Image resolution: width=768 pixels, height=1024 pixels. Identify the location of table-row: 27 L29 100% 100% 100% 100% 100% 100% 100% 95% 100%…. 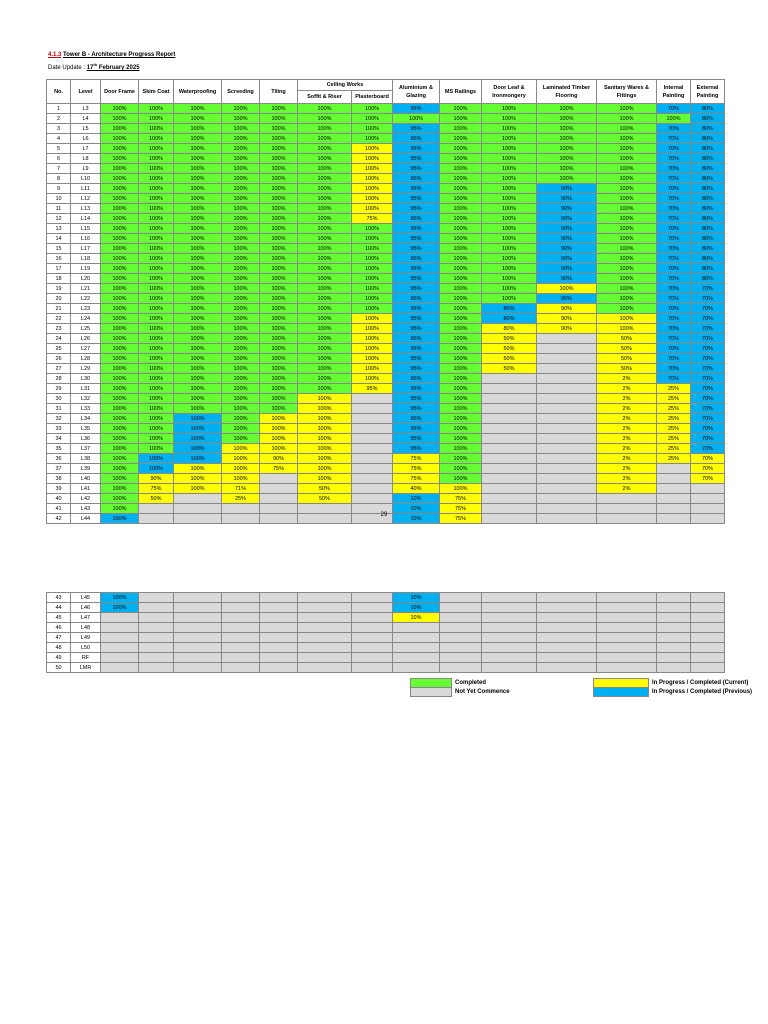
(385, 368).